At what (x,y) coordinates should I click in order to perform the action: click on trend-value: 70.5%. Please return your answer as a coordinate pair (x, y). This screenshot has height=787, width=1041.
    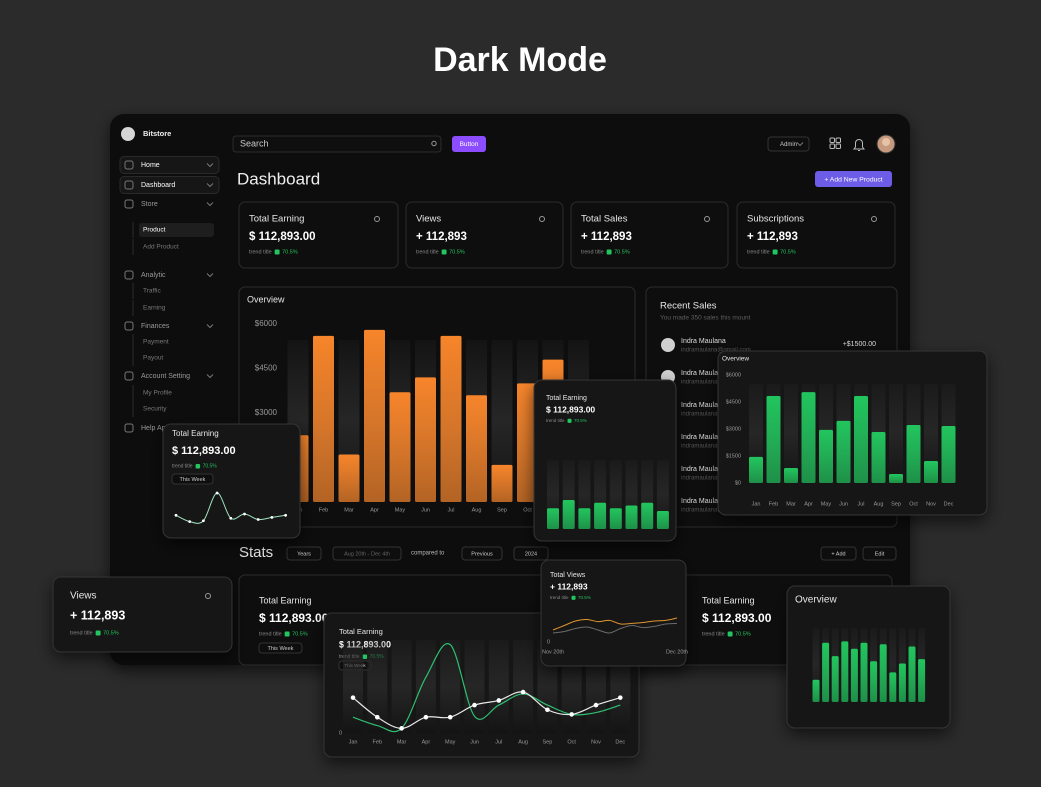
    Looking at the image, I should click on (290, 252).